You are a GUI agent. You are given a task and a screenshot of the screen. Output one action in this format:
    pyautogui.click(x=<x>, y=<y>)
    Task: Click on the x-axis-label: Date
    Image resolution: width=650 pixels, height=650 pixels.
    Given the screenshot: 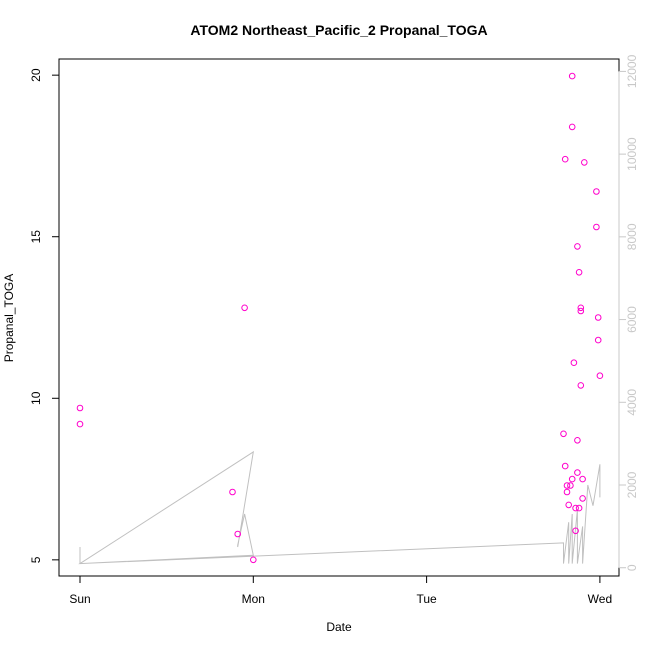 What is the action you would take?
    pyautogui.click(x=339, y=627)
    